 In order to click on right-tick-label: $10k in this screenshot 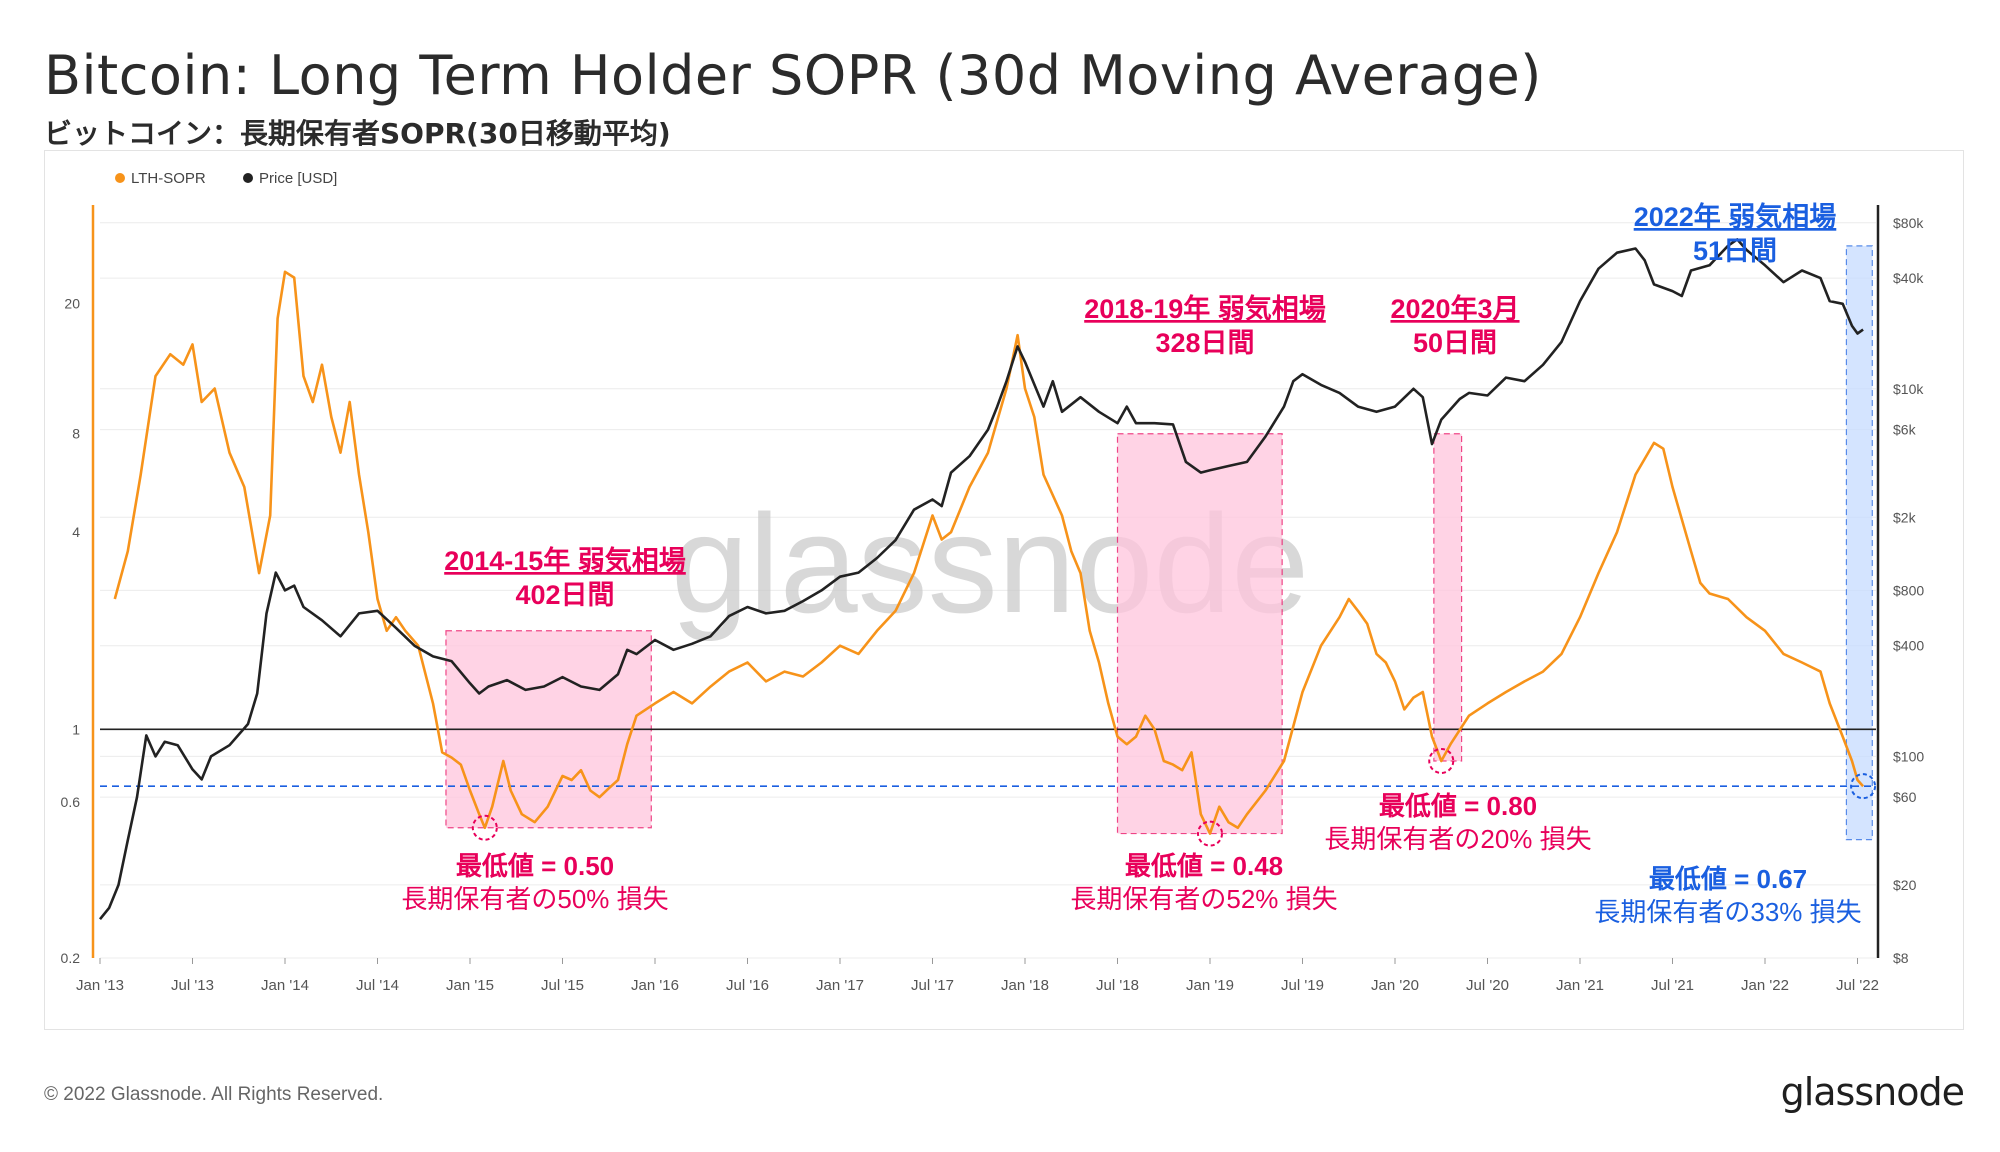, I will do `click(1908, 389)`.